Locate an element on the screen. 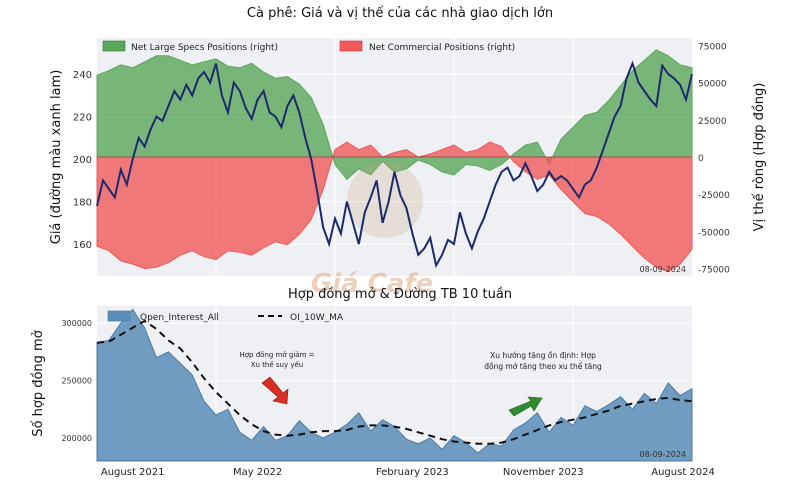 This screenshot has height=500, width=800. y-tick-label: 250000 is located at coordinates (76, 381).